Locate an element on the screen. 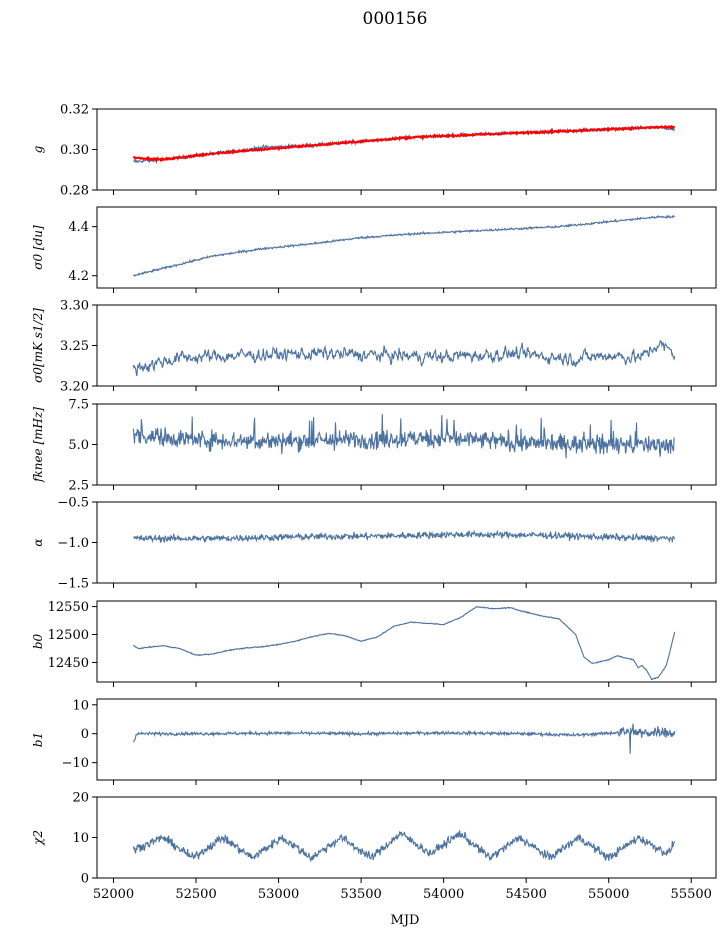 Image resolution: width=725 pixels, height=936 pixels. panel-1: 0.28 0.30 0.32 g is located at coordinates (374, 151).